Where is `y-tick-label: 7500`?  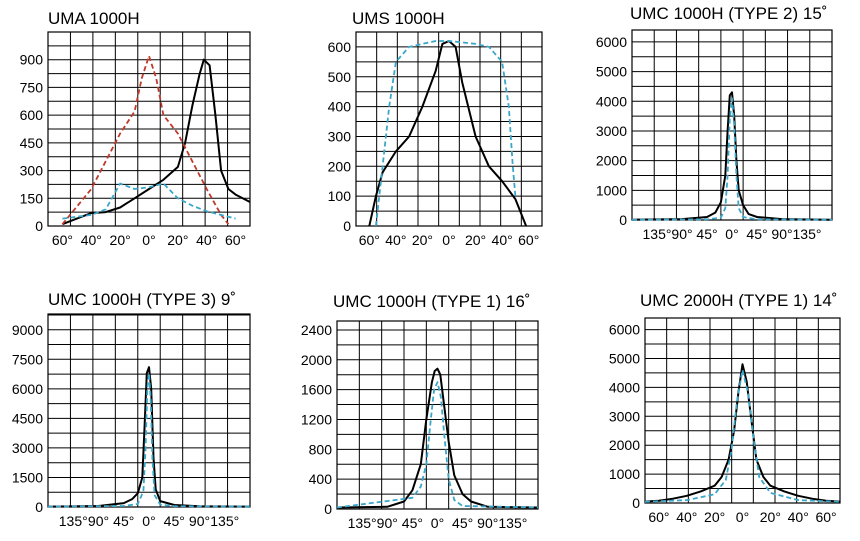
y-tick-label: 7500 is located at coordinates (27, 359).